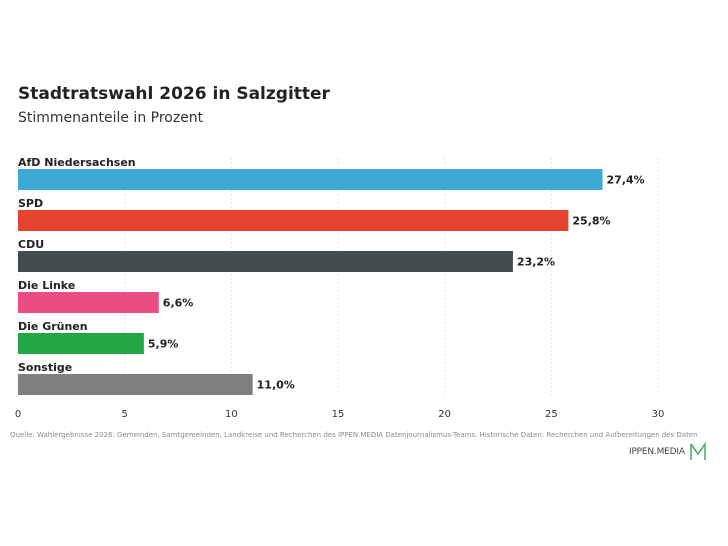 The image size is (728, 546). I want to click on x-tick-label: 5, so click(124, 414).